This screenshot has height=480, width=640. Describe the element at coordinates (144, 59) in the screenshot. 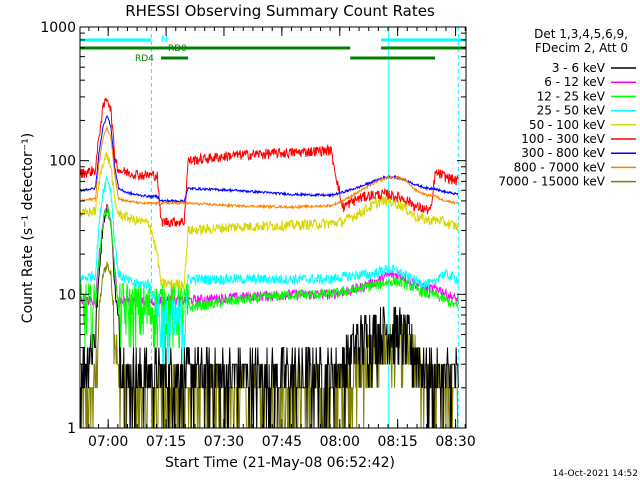

I see `flag-label-RD4: RD4` at that location.